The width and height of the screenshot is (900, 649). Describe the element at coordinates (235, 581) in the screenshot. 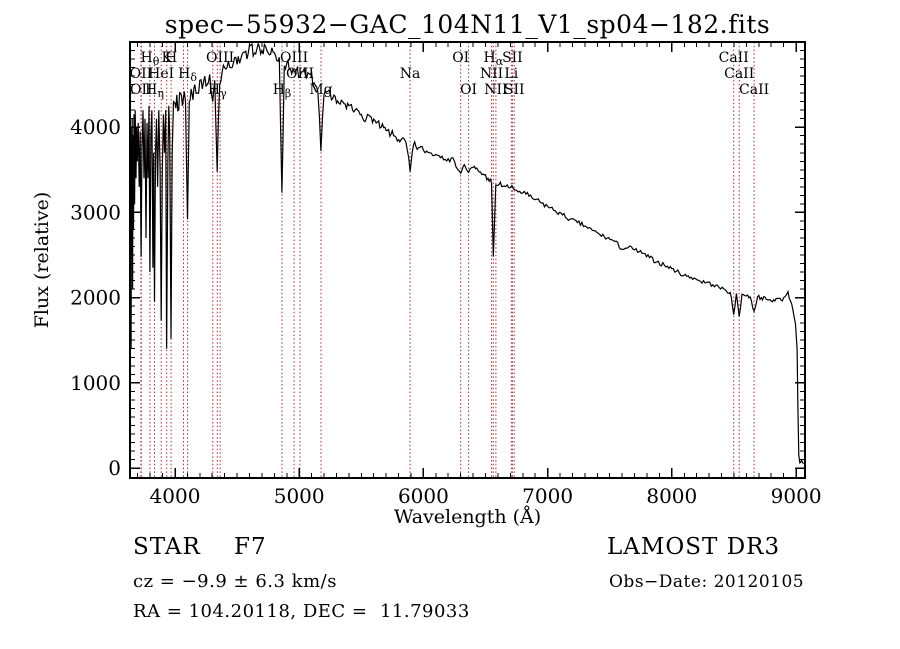

I see `radial-velocity-label: cz = −9.9 ± 6.3 km/s` at that location.